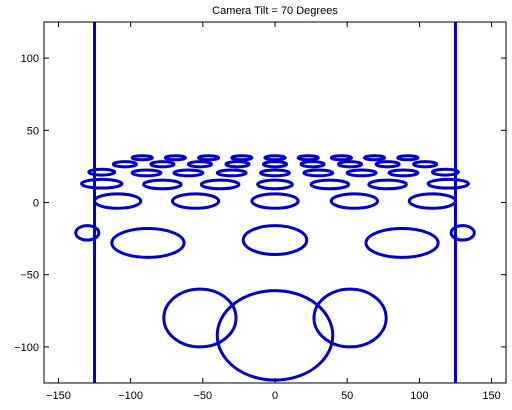  I want to click on y-tick-label: −50, so click(29, 276).